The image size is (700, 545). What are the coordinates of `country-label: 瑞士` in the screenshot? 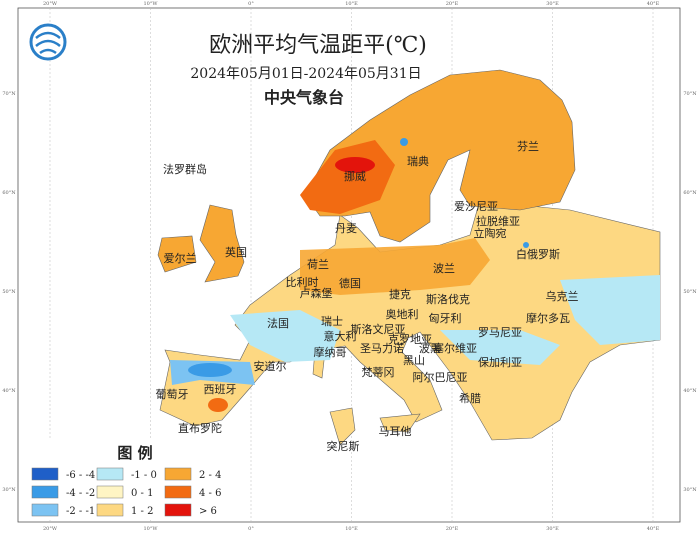 It's located at (332, 321).